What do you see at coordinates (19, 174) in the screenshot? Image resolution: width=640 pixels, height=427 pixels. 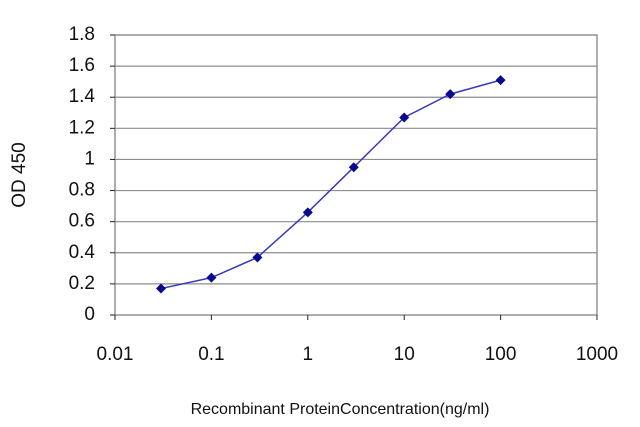 I see `y-axis-label: OD 450` at bounding box center [19, 174].